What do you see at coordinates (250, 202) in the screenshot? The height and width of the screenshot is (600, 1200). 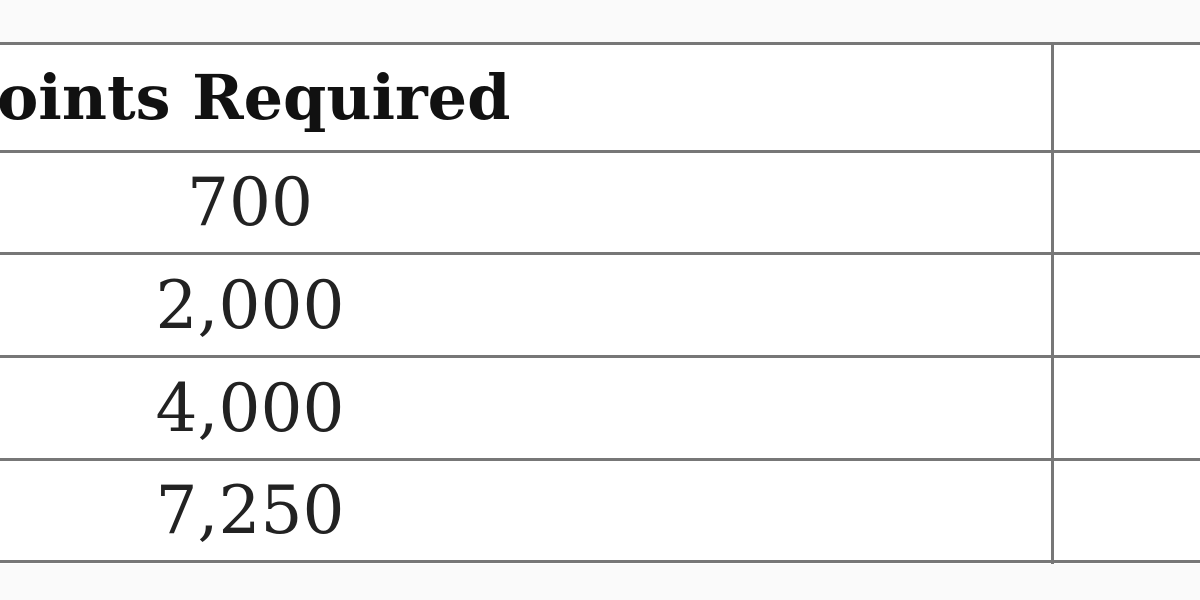 I see `points-value: 700` at bounding box center [250, 202].